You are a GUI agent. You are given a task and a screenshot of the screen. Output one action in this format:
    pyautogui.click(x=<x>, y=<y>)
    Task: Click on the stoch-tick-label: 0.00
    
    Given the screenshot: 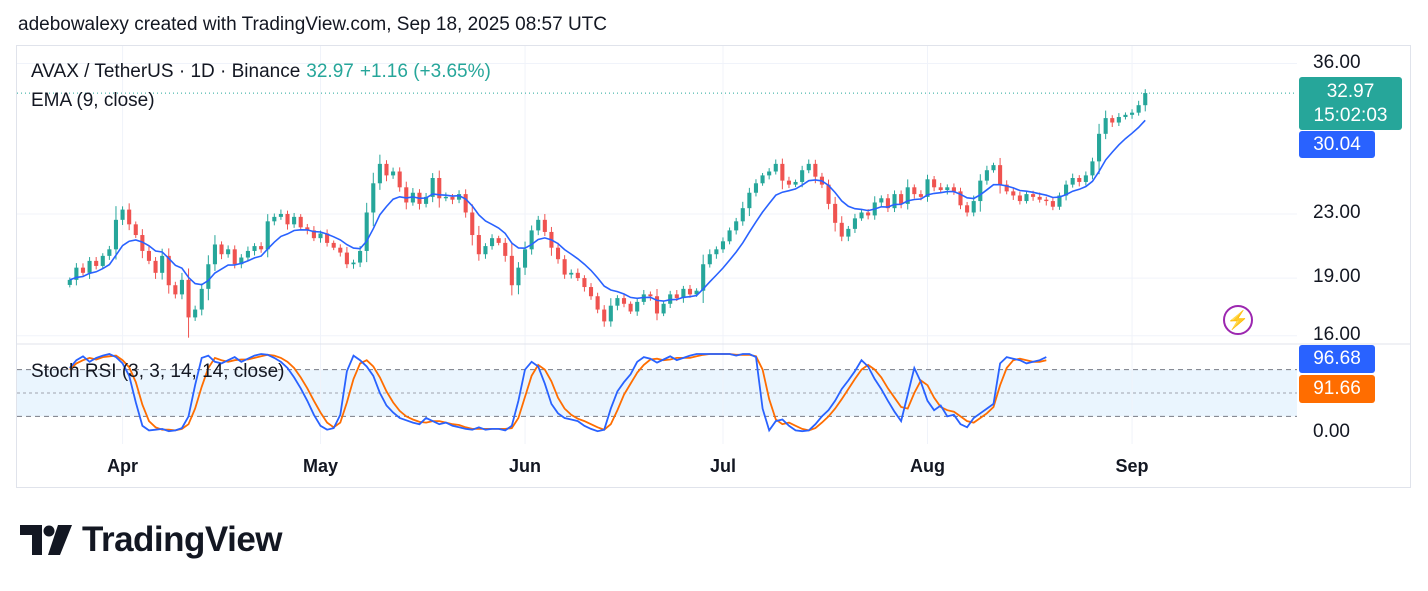 What is the action you would take?
    pyautogui.click(x=1331, y=431)
    